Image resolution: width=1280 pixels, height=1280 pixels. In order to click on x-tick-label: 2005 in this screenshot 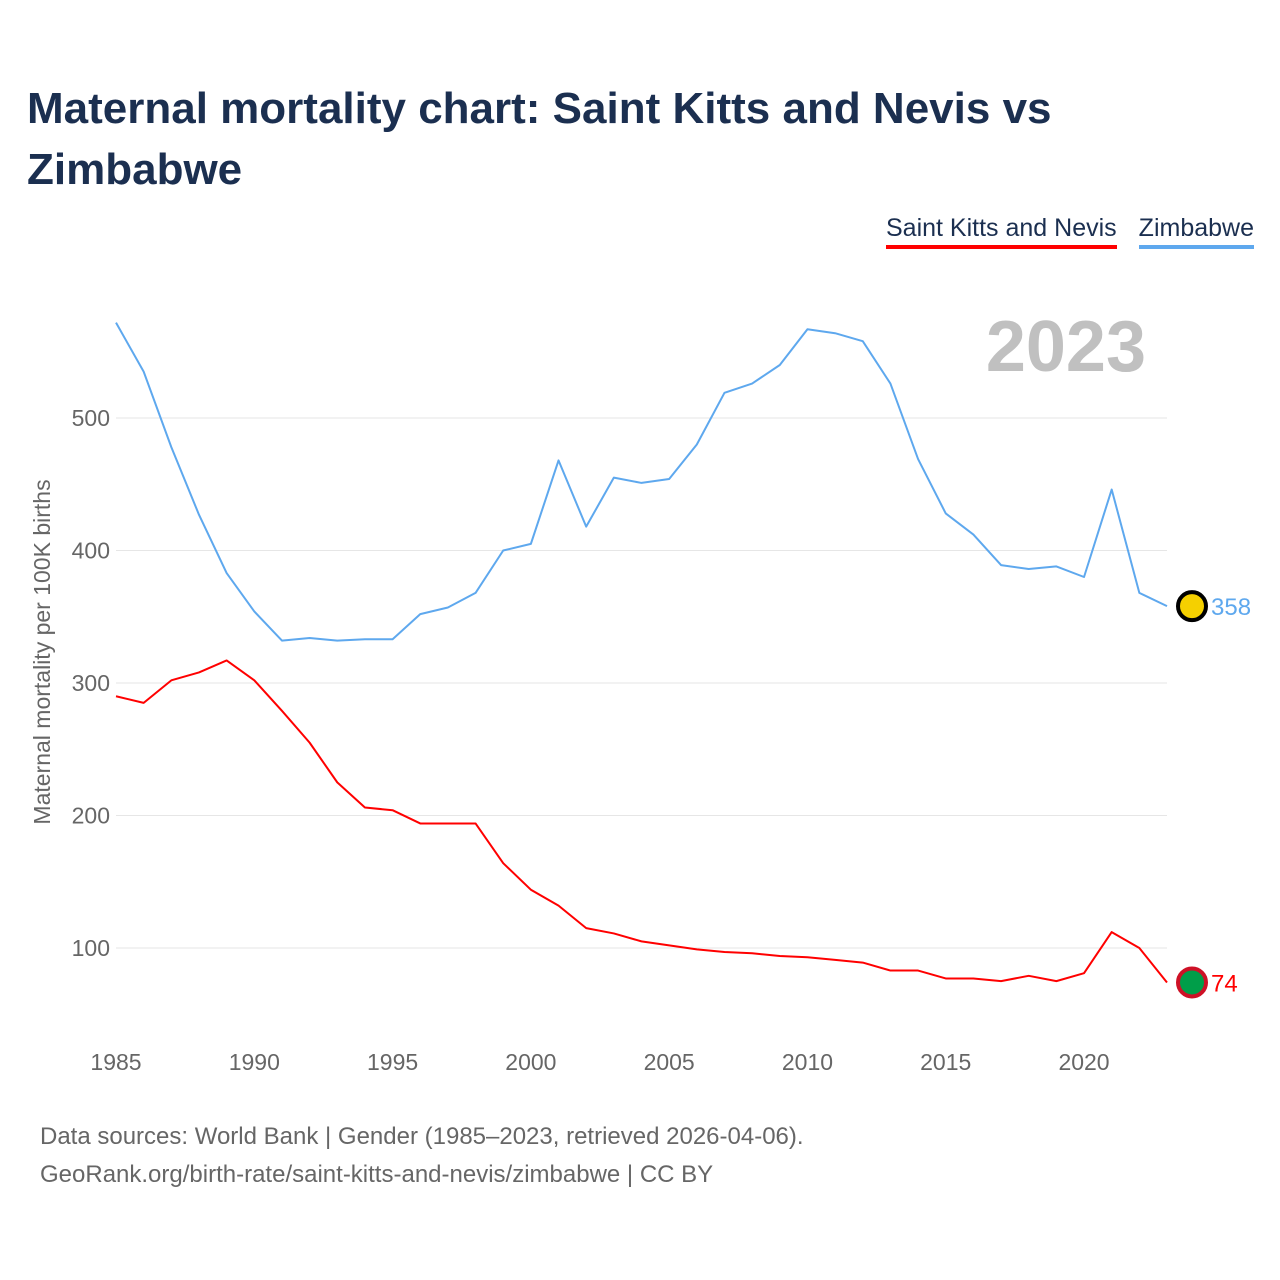, I will do `click(669, 1062)`.